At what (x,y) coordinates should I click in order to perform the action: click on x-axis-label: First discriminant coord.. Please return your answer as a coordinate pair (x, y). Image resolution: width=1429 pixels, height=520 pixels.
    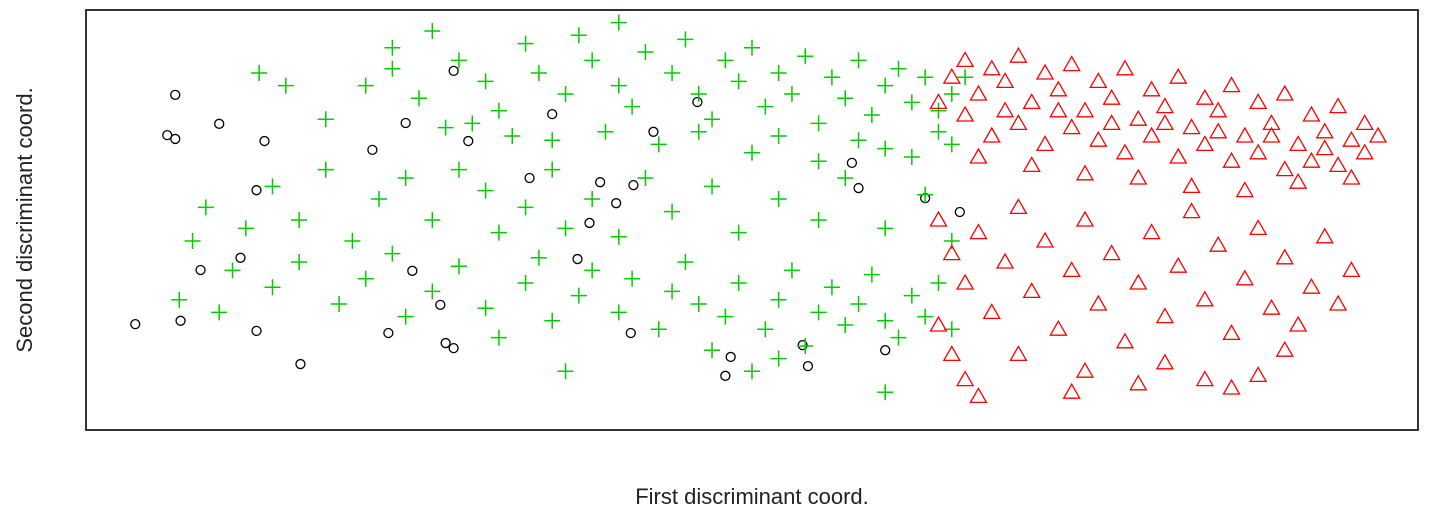
    Looking at the image, I should click on (752, 496).